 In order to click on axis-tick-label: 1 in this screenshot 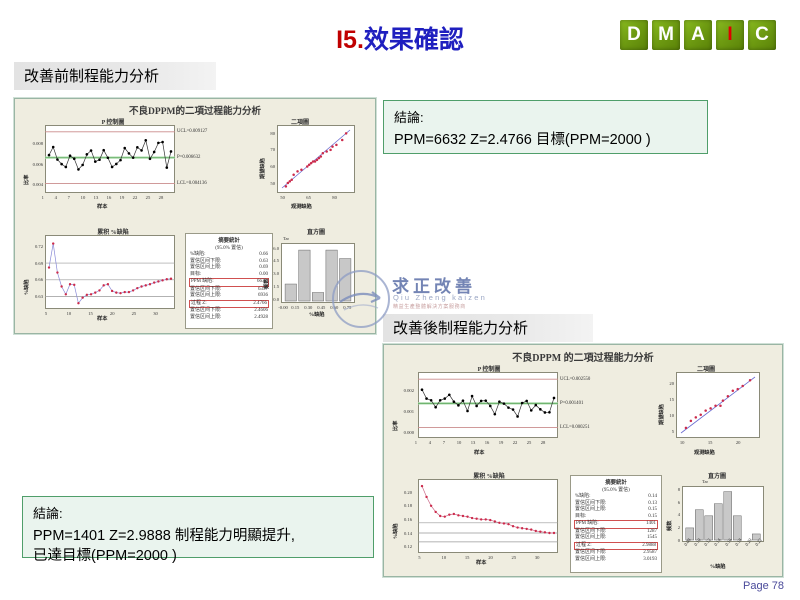, I will do `click(42, 197)`.